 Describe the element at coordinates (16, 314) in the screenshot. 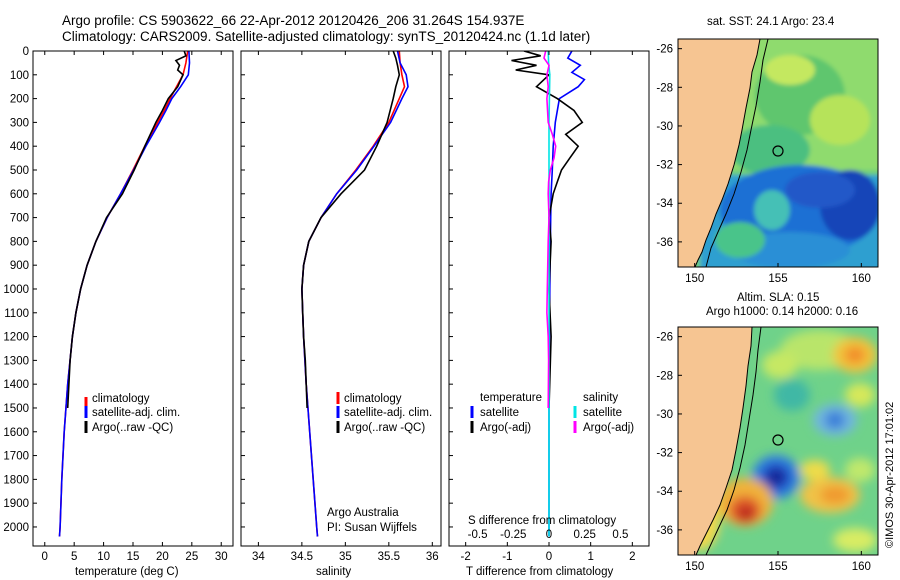

I see `temp-ytick-label: 1100` at that location.